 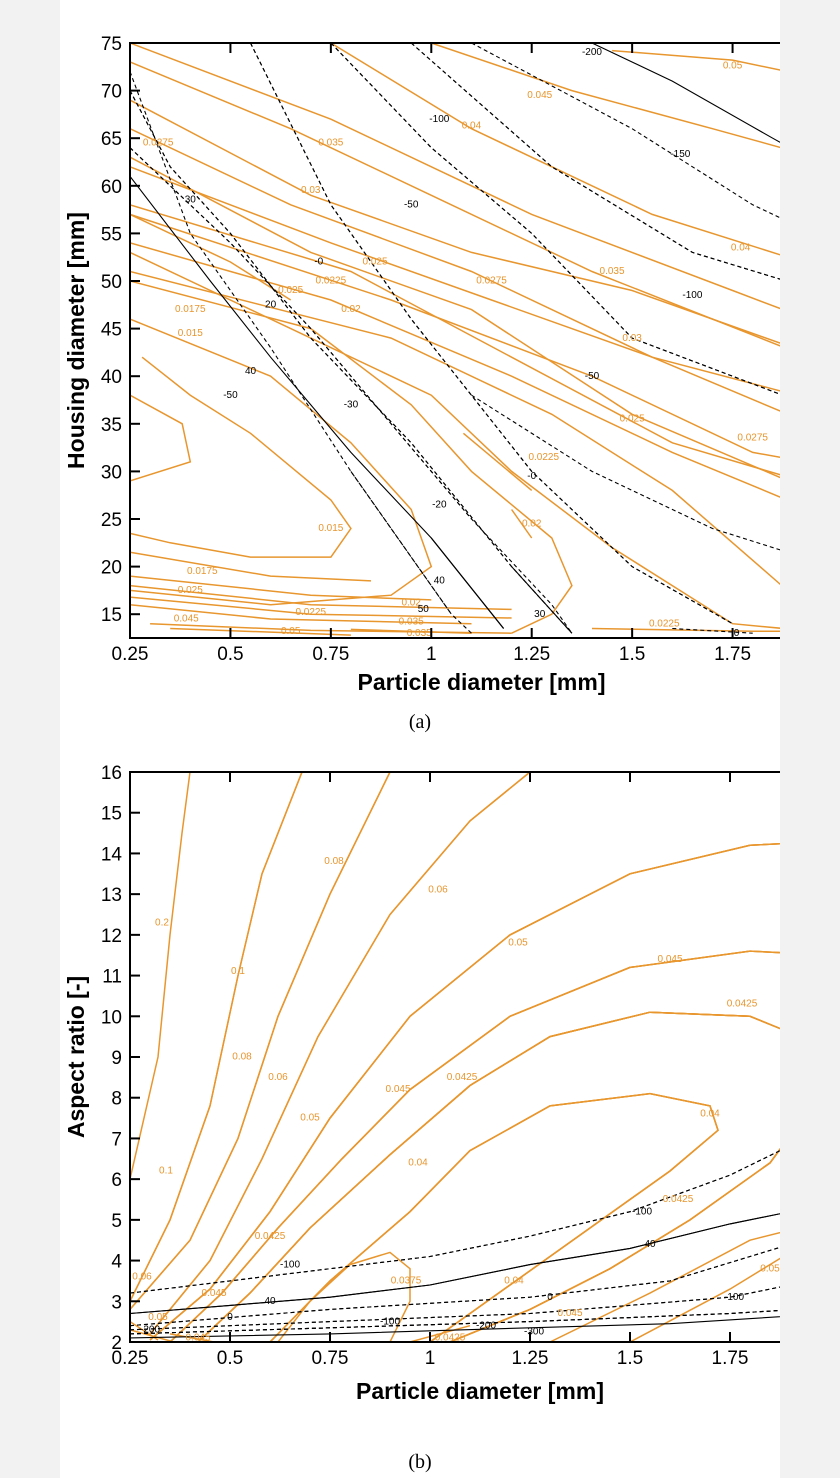 I want to click on x-tick-label: 1.5, so click(x=630, y=1358).